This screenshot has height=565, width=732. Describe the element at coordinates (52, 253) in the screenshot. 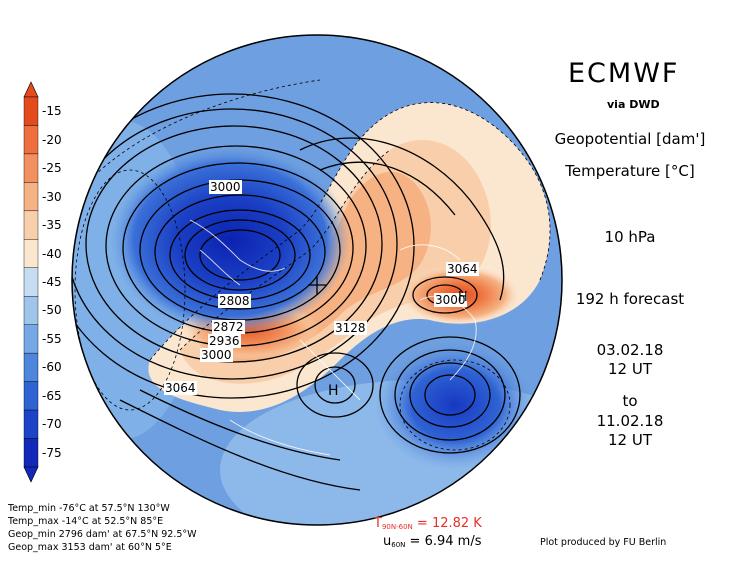

I see `colorbar-tick-label: -40` at that location.